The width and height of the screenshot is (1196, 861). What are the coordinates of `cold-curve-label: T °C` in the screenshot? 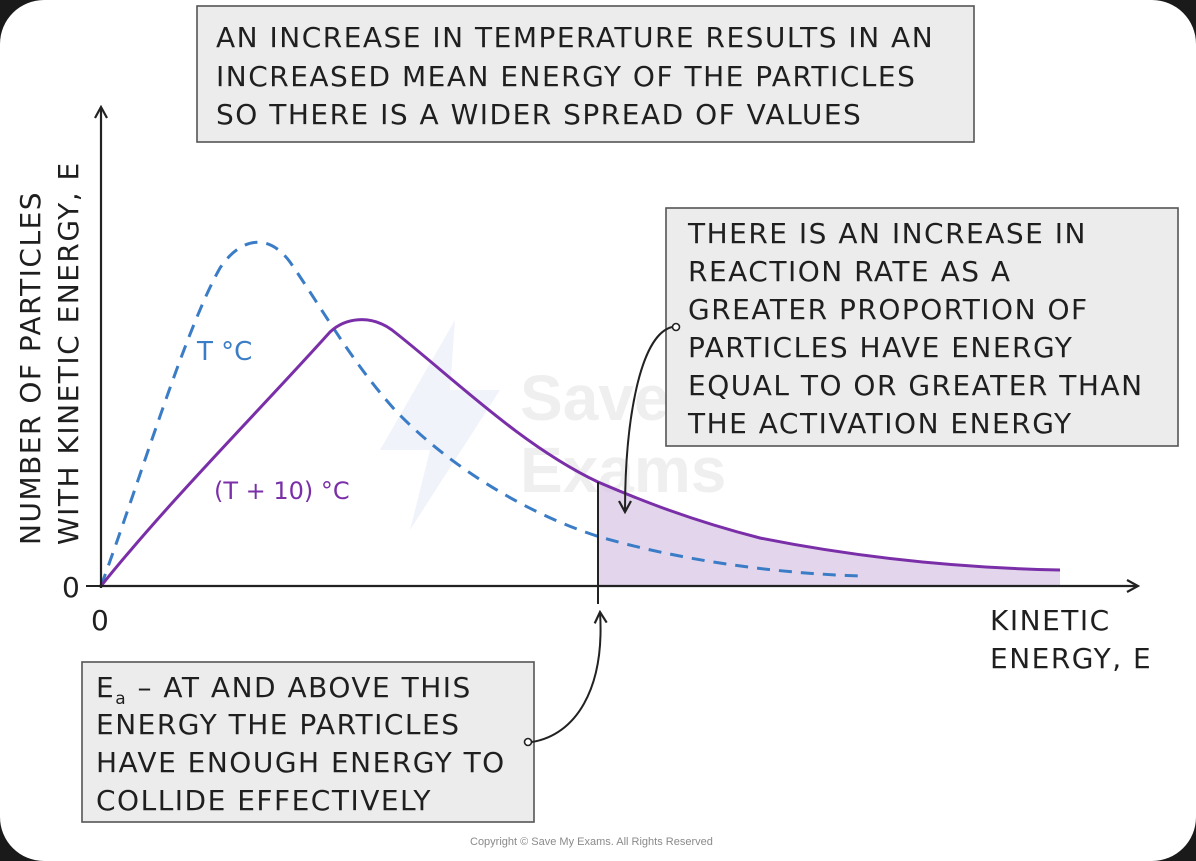 It's located at (224, 352).